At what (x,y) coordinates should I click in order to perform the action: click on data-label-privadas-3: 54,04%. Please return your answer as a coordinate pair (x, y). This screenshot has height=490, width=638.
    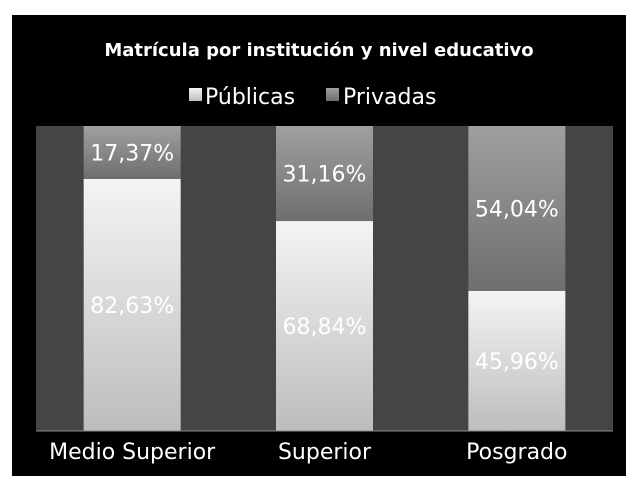
    Looking at the image, I should click on (517, 209).